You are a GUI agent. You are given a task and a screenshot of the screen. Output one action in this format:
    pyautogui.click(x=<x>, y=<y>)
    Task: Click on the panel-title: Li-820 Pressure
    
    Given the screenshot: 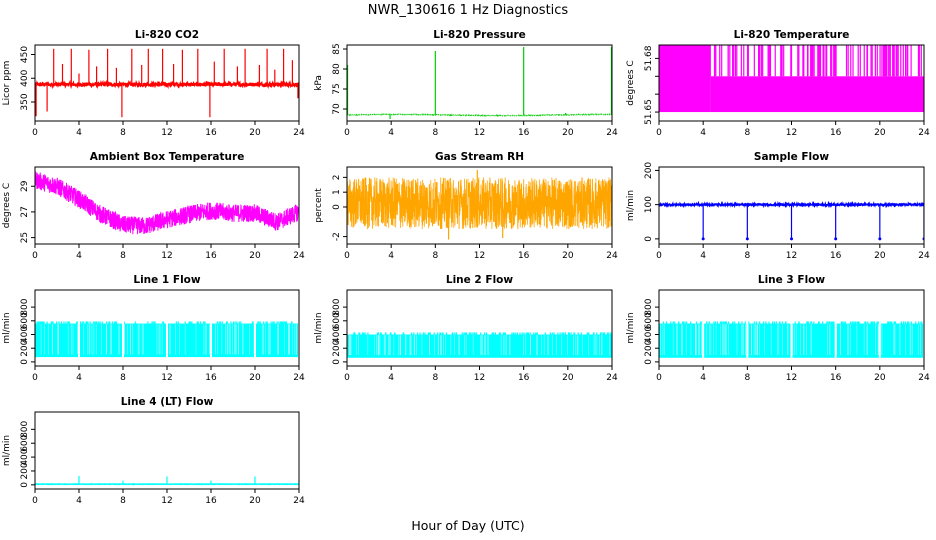 What is the action you would take?
    pyautogui.click(x=479, y=35)
    